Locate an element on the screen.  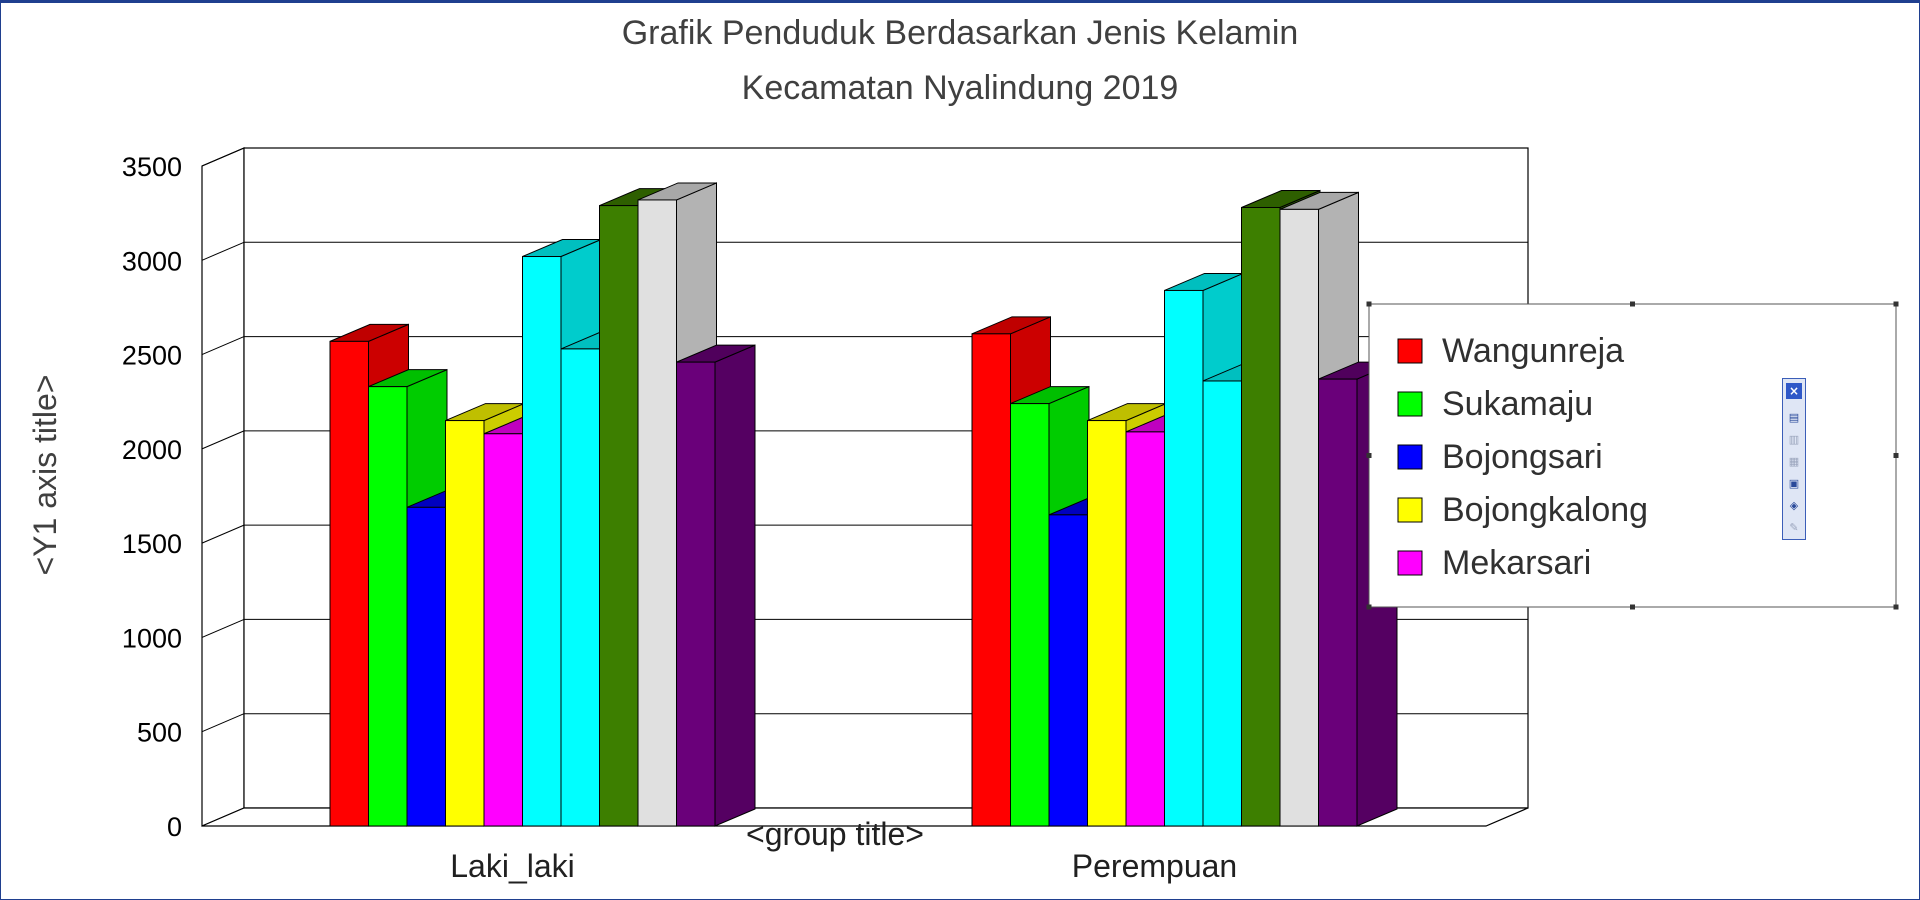
legend-properties-icon: ▤ is located at coordinates (1794, 417).